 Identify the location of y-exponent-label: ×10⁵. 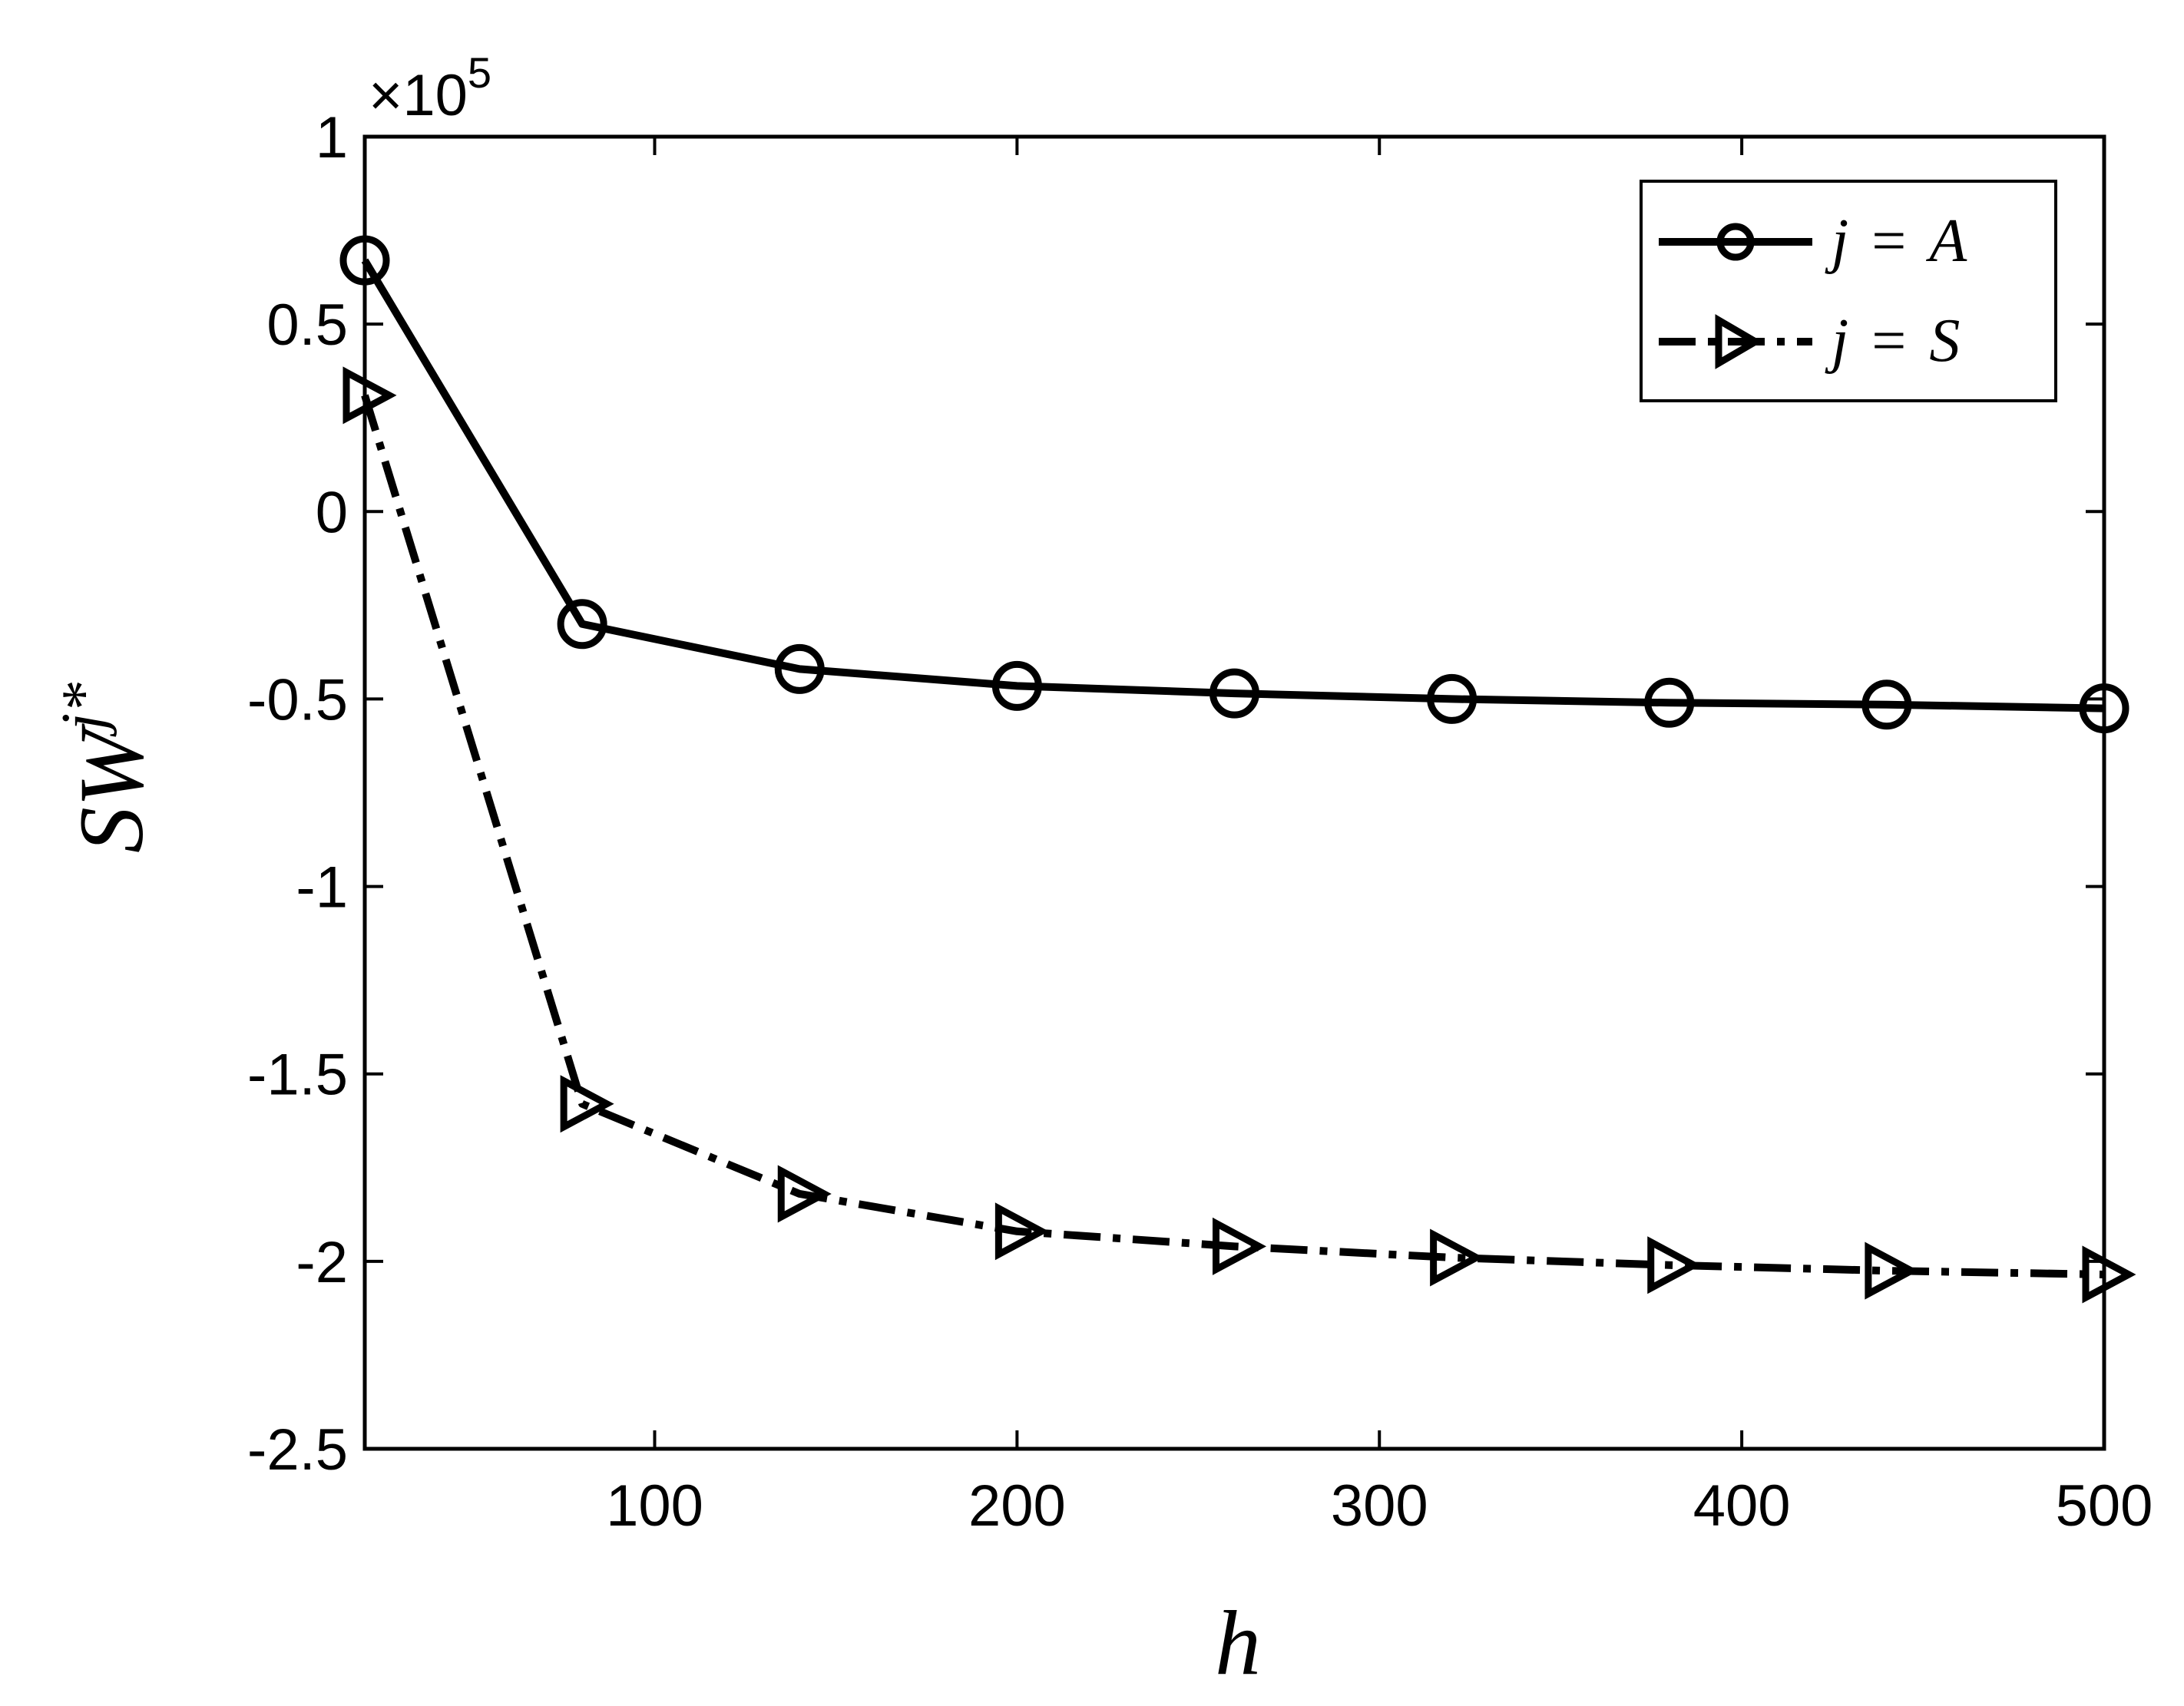
(430, 88).